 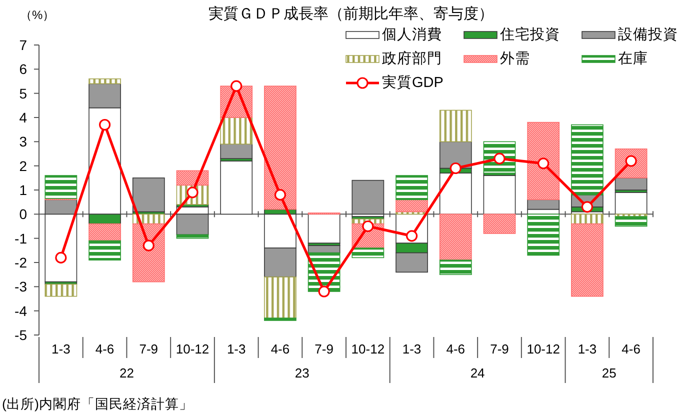 I want to click on legend-label: 住宅投資, so click(x=529, y=34).